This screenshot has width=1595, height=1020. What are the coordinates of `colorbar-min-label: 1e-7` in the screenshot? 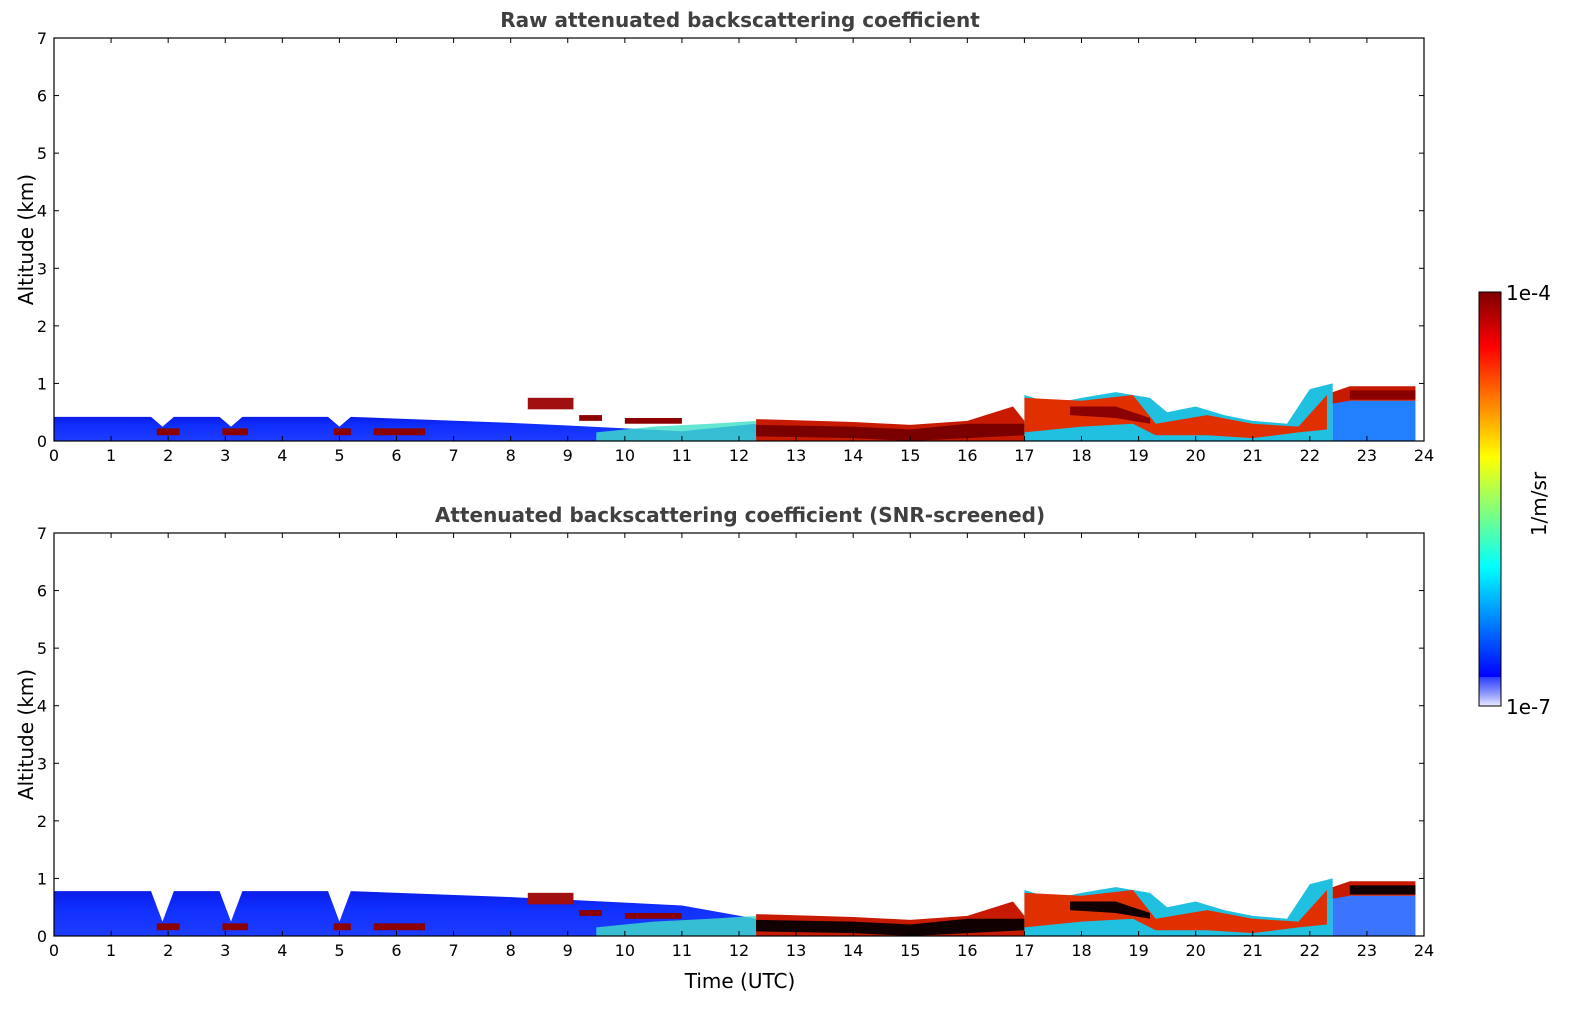 It's located at (1528, 707).